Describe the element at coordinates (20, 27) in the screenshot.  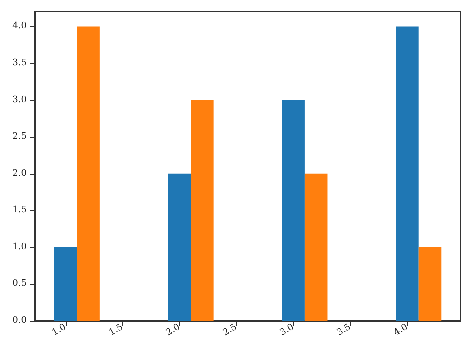
I see `y-tick-label: 4.0` at that location.